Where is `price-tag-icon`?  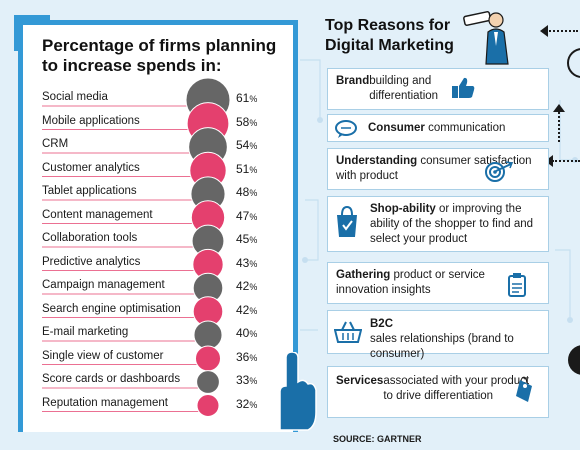
price-tag-icon is located at coordinates (524, 389).